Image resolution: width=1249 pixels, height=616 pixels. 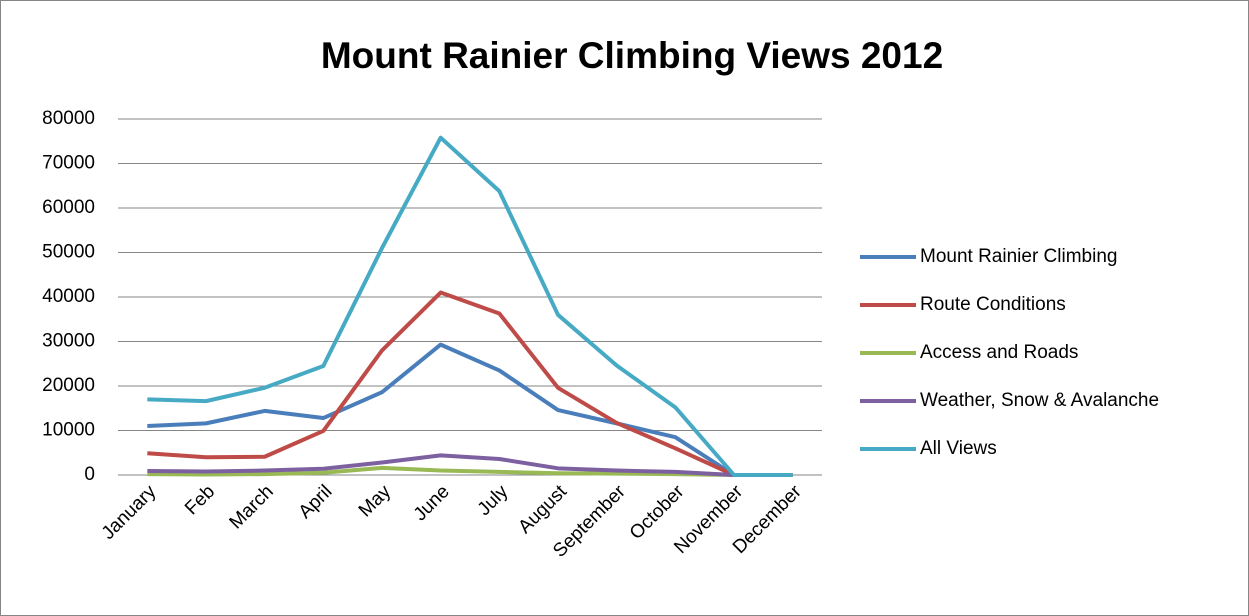 I want to click on y-tick-label: 60000, so click(x=68, y=207).